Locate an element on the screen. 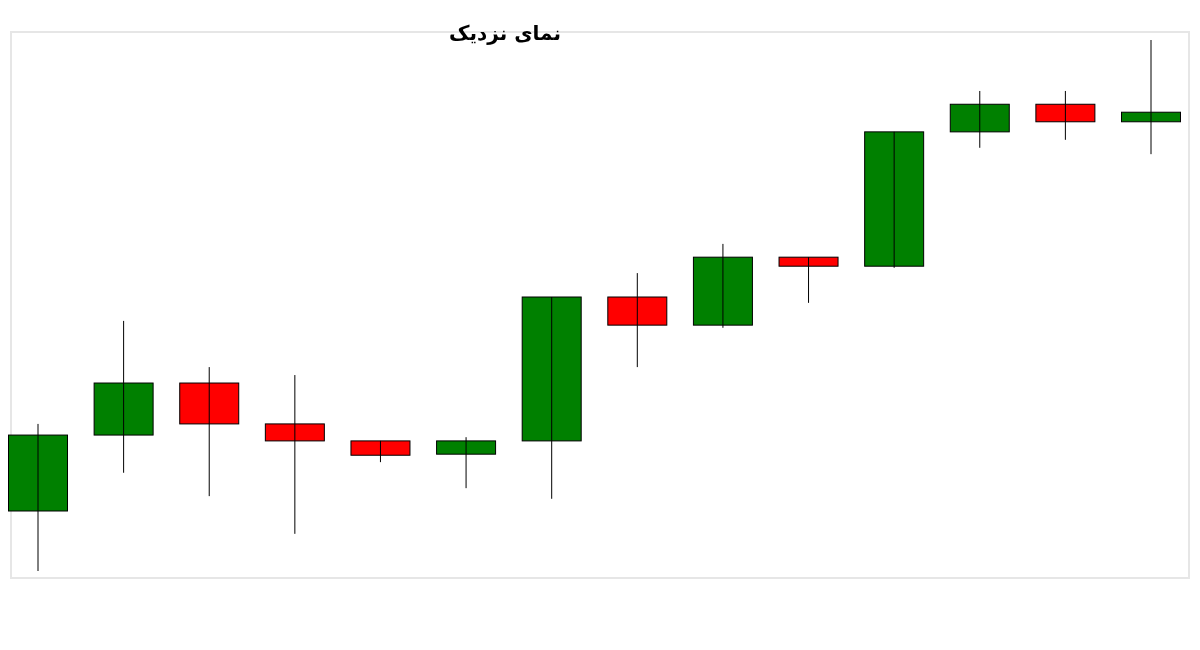 The width and height of the screenshot is (1200, 650). chart-title: نمای نزدیک is located at coordinates (505, 33).